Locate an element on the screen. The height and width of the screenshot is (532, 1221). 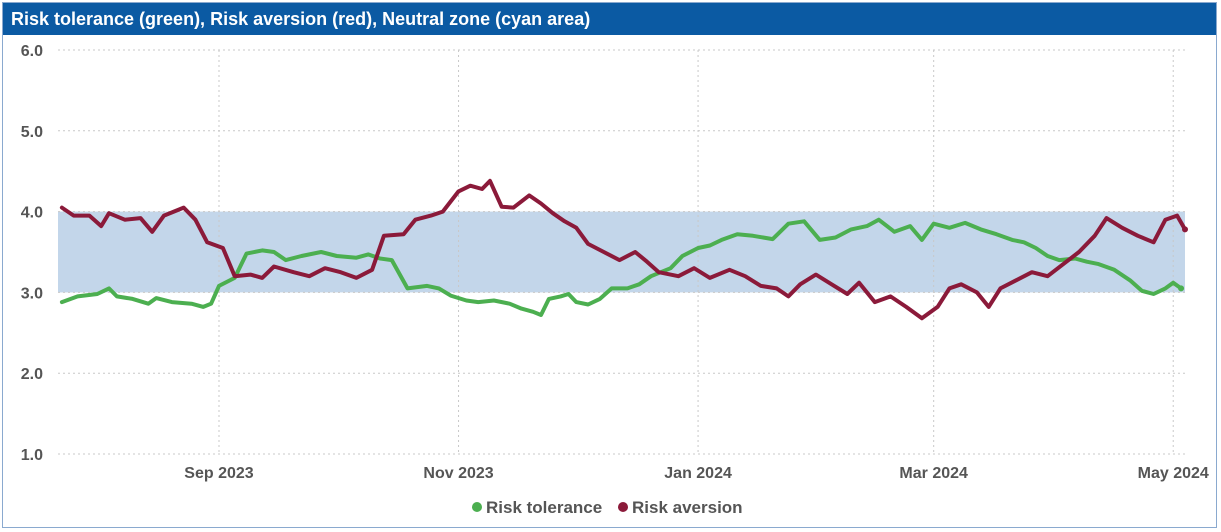
x-tick-label: Sep 2023 is located at coordinates (218, 473).